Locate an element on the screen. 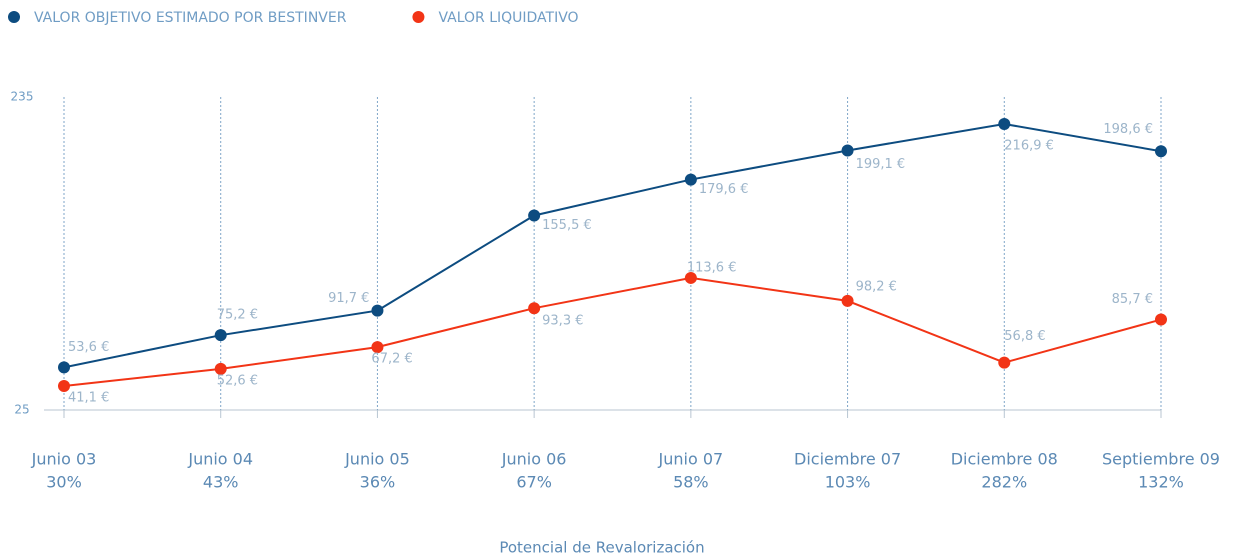  data-label: 41,1 € is located at coordinates (88, 398).